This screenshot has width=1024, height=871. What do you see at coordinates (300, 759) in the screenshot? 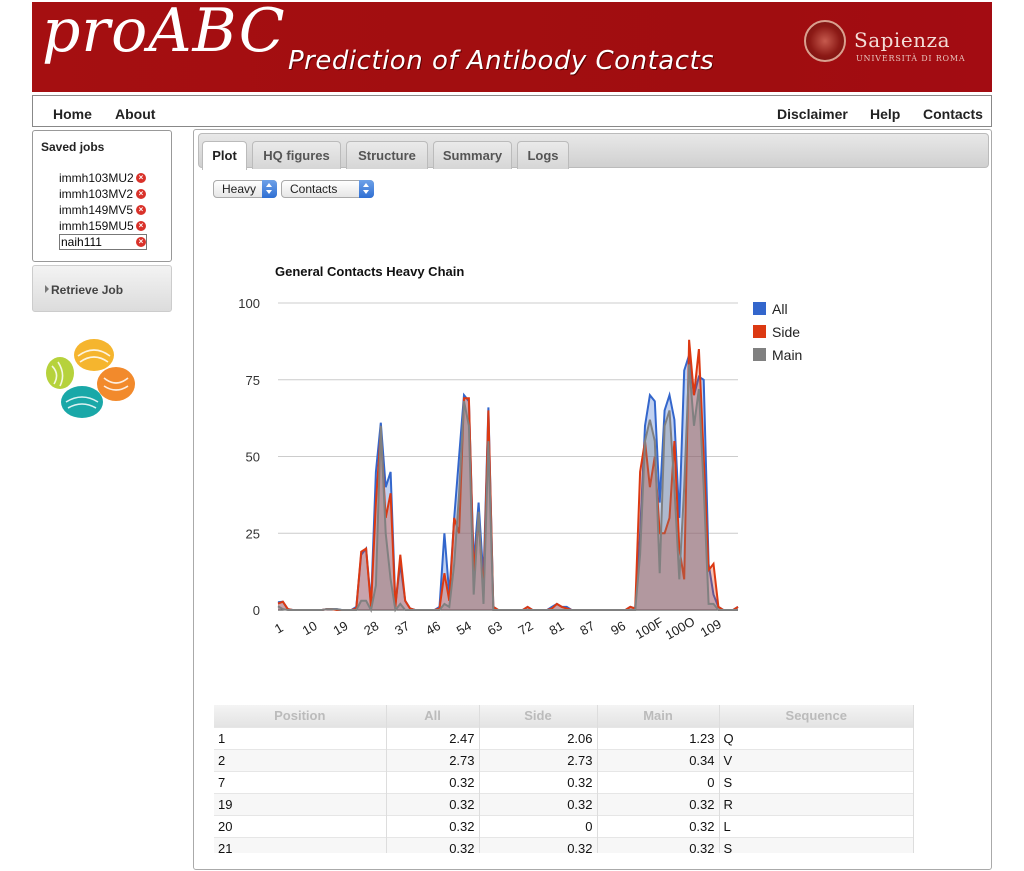
I see `table-cell: 2` at bounding box center [300, 759].